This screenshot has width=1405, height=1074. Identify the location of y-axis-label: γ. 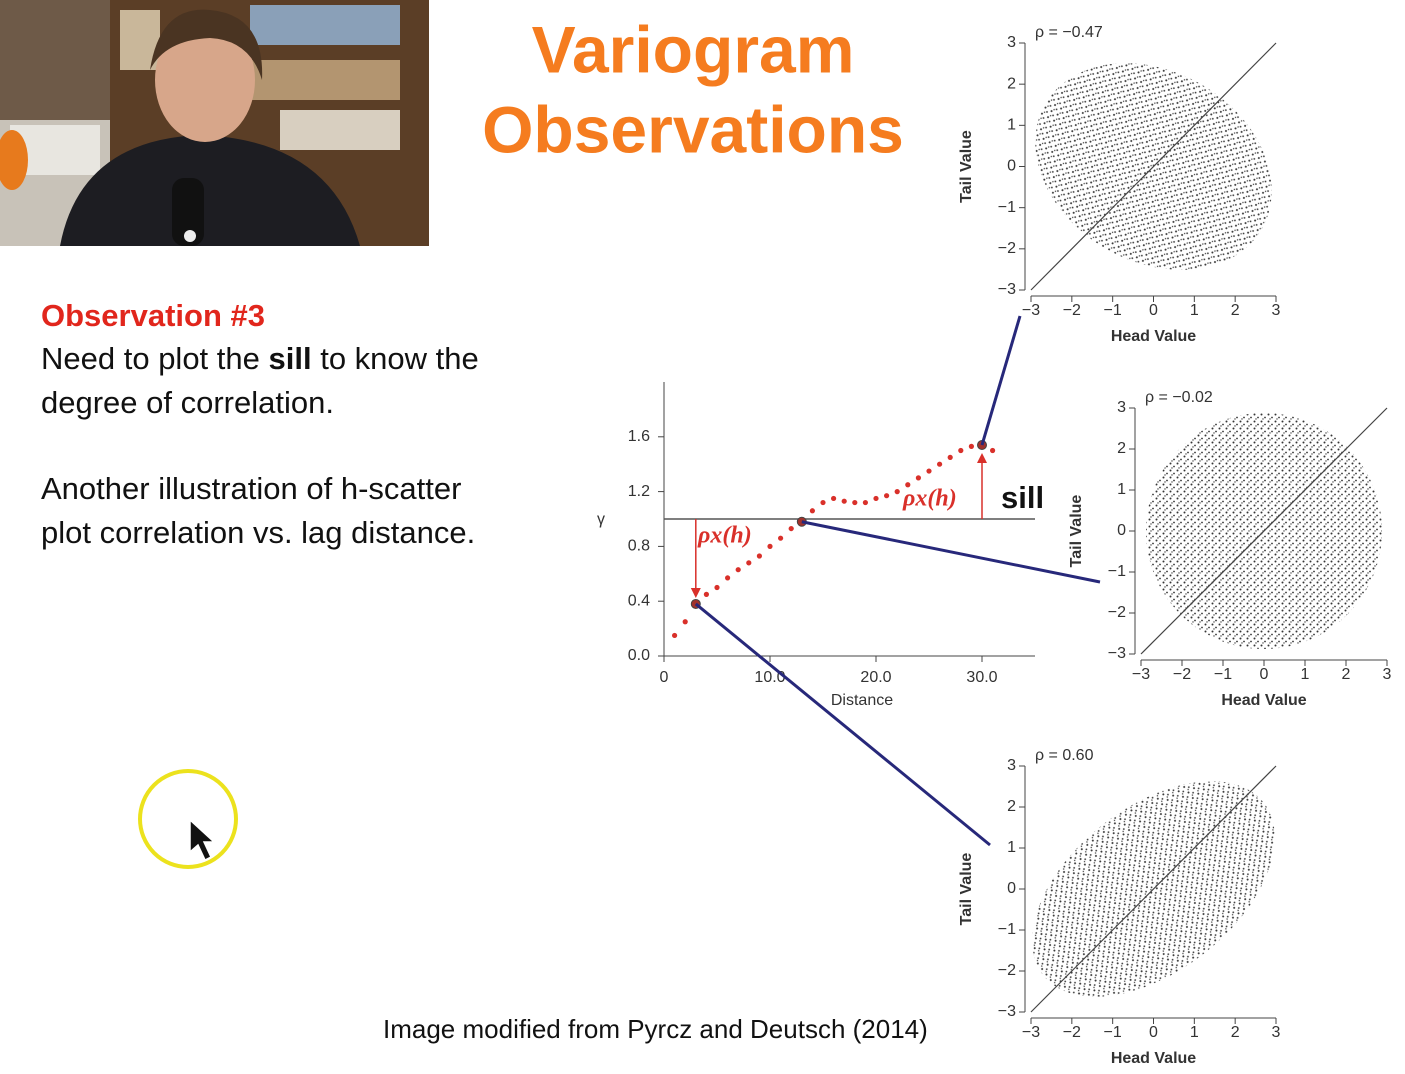
(601, 519).